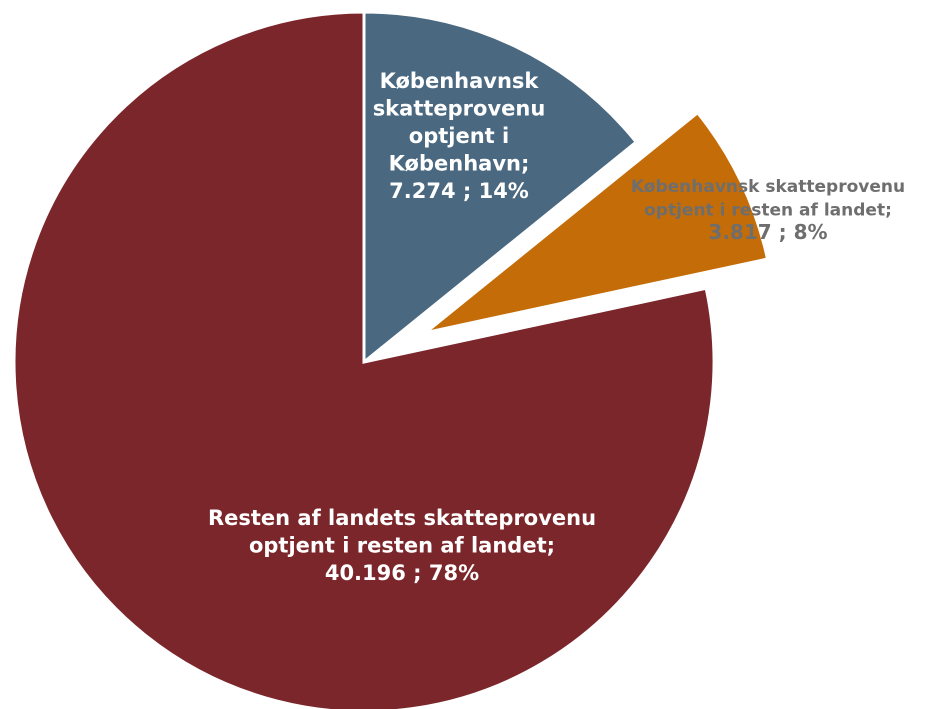 The width and height of the screenshot is (942, 709). What do you see at coordinates (460, 81) in the screenshot?
I see `pie-slice-label-line: Københavnsk` at bounding box center [460, 81].